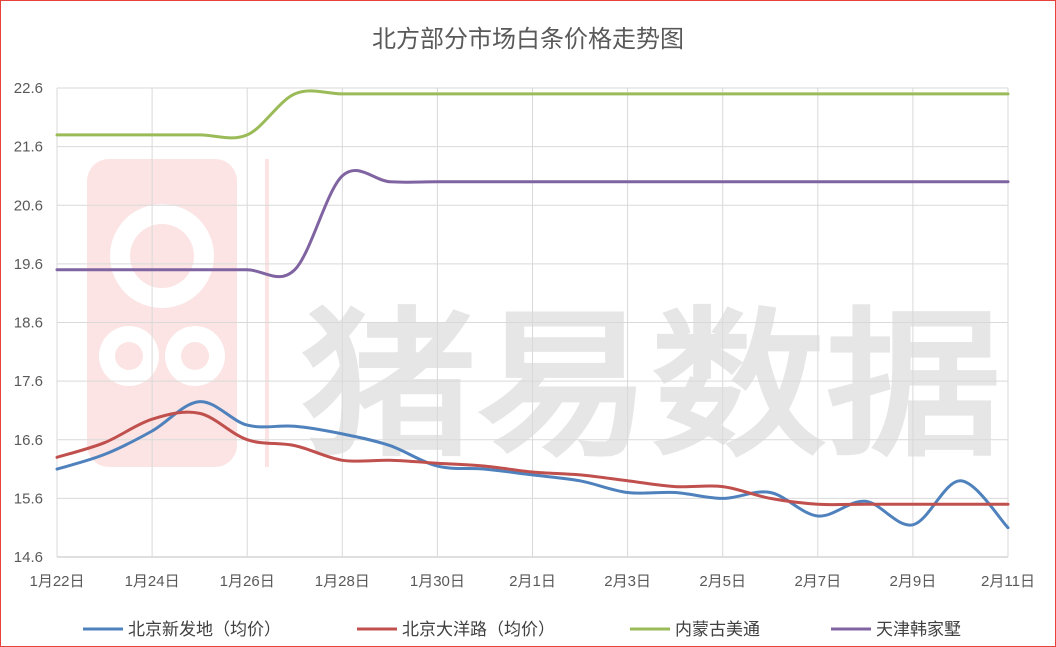 Image resolution: width=1056 pixels, height=647 pixels. What do you see at coordinates (28, 88) in the screenshot?
I see `y-tick-label: 22.6` at bounding box center [28, 88].